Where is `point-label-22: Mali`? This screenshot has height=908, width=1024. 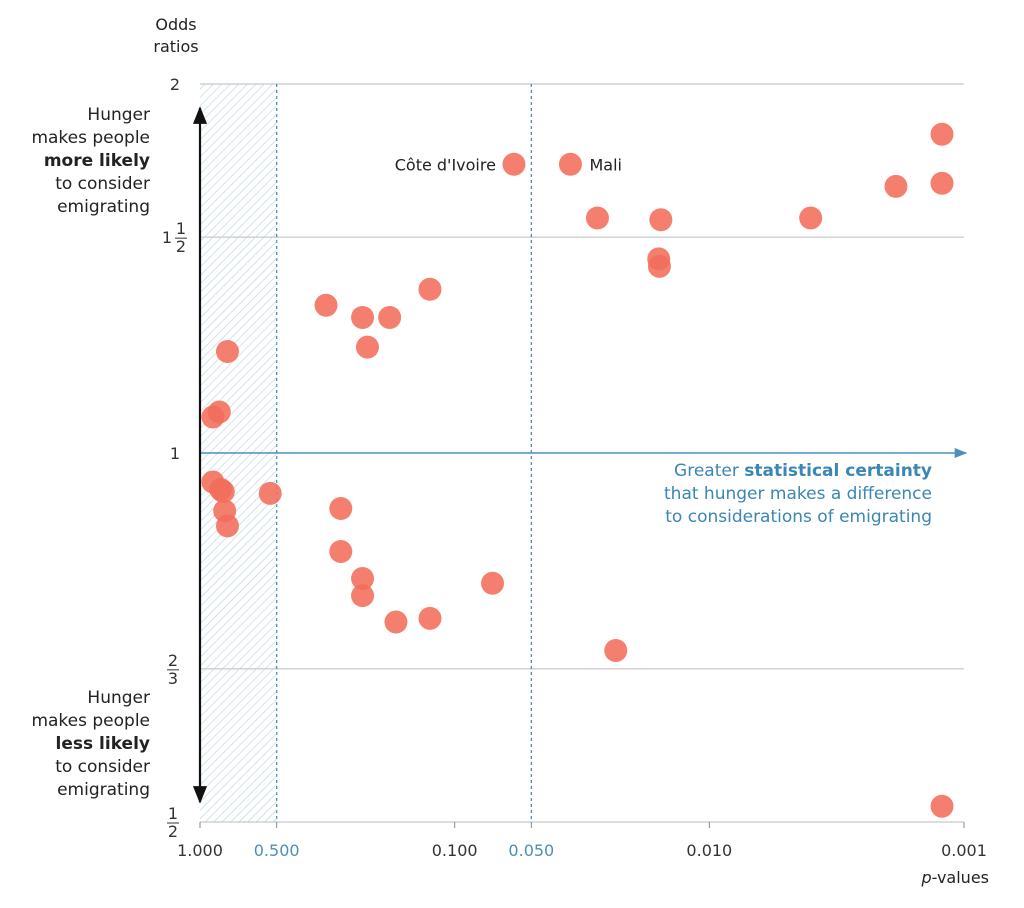
point-label-22: Mali is located at coordinates (605, 164).